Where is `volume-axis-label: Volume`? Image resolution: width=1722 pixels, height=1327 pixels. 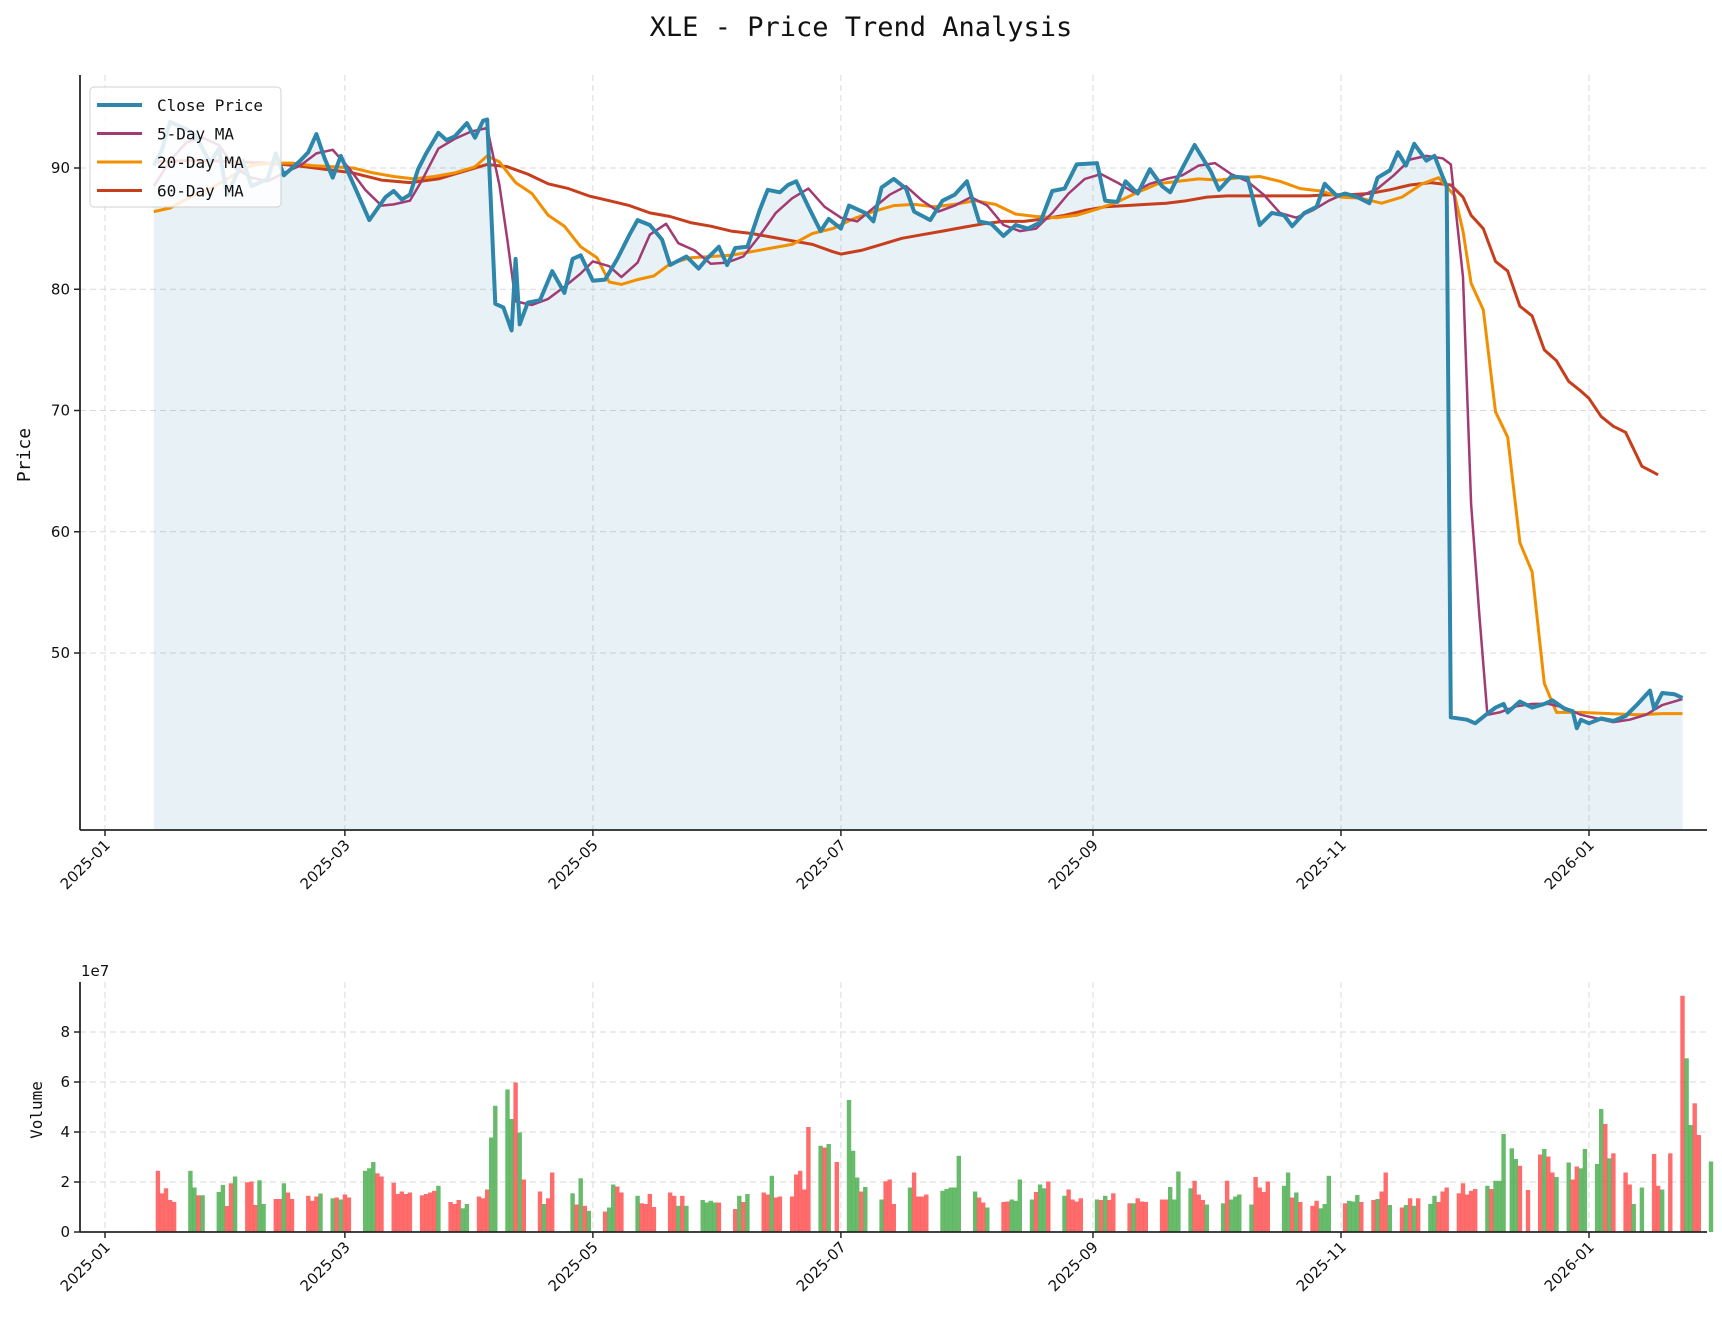 volume-axis-label: Volume is located at coordinates (36, 1110).